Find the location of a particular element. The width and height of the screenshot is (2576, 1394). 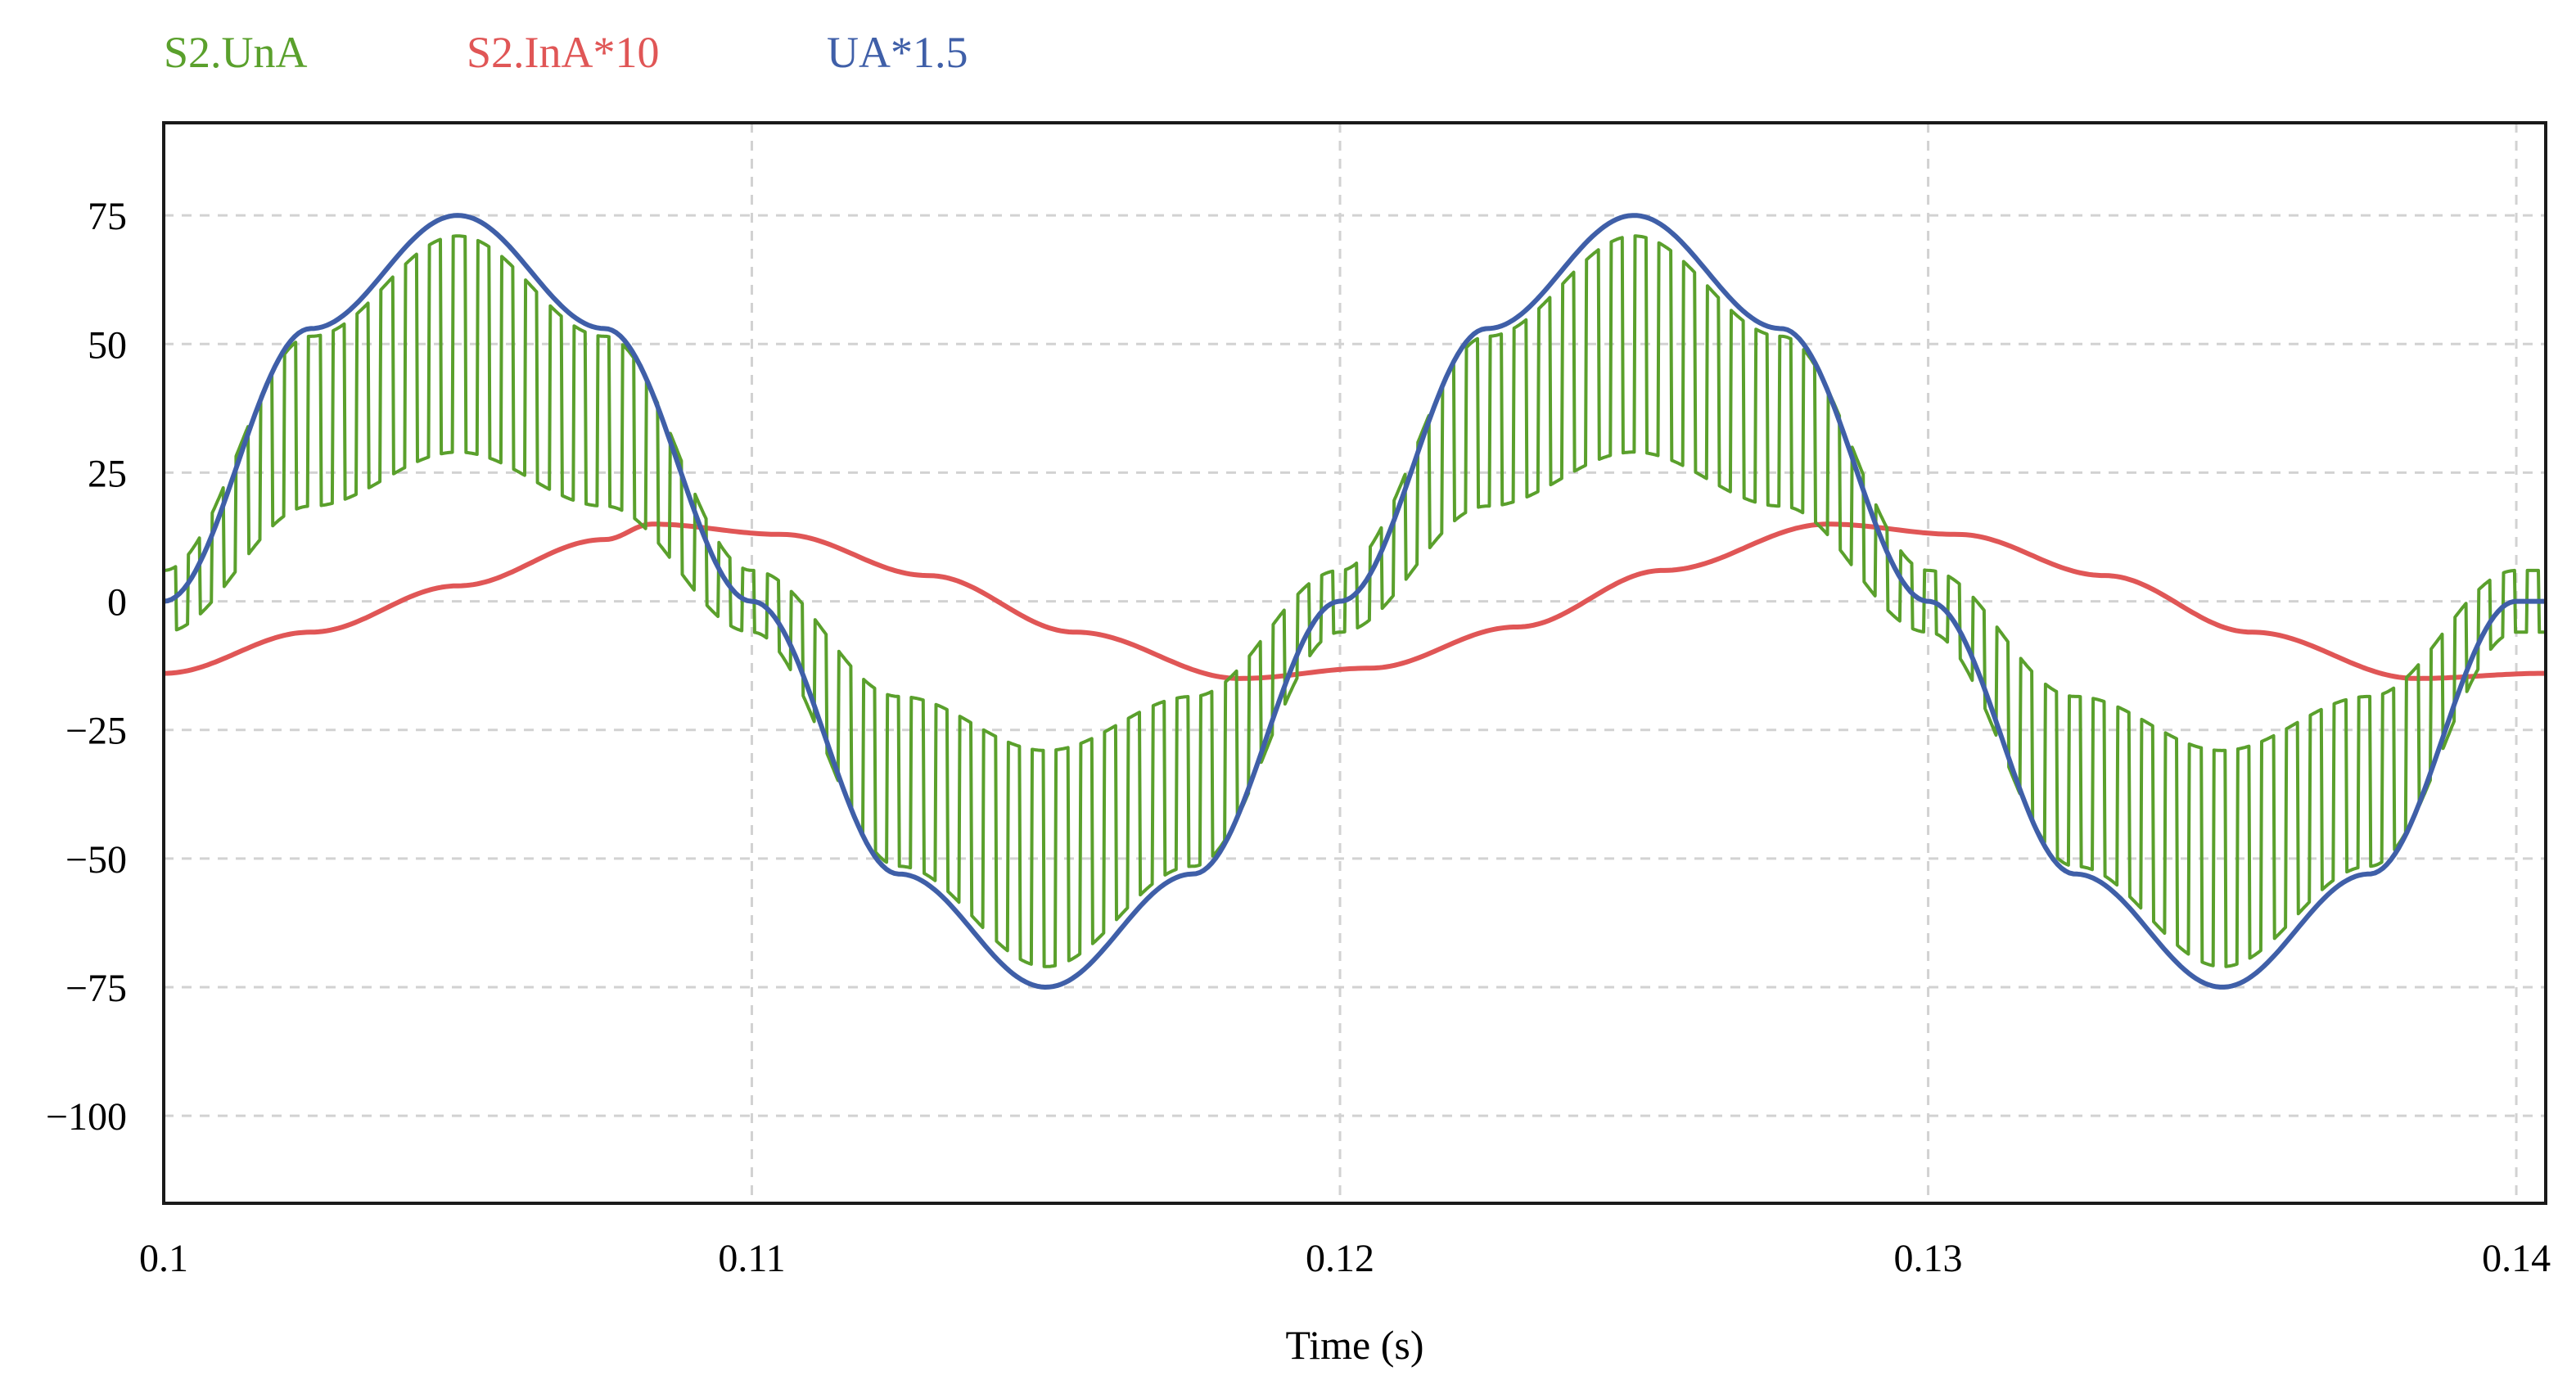

x-tick-label: 0.13 is located at coordinates (1928, 1258).